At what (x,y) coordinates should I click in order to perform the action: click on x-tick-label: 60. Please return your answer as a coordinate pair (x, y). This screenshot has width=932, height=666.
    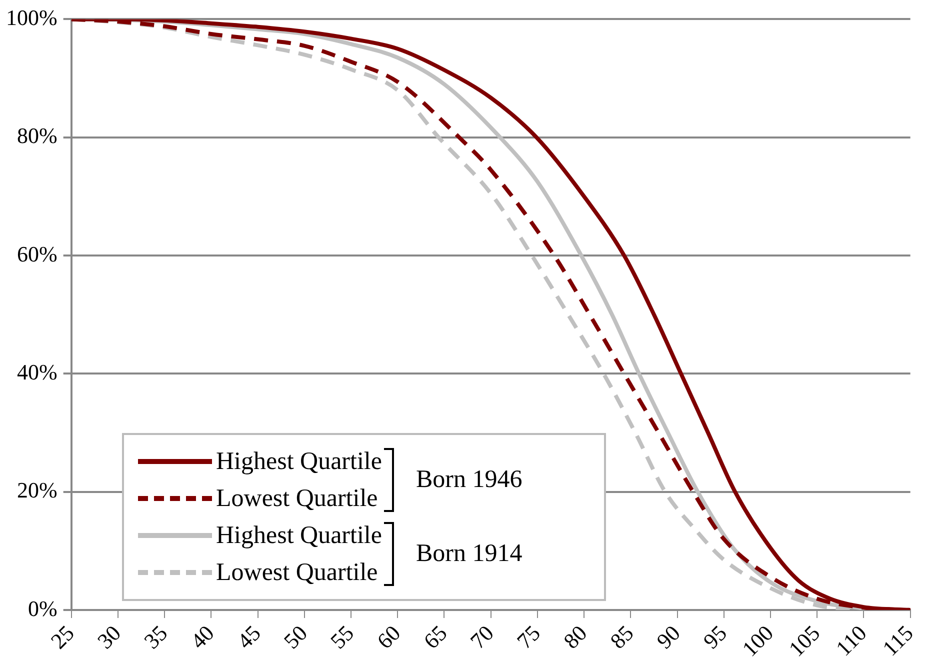
    Looking at the image, I should click on (389, 637).